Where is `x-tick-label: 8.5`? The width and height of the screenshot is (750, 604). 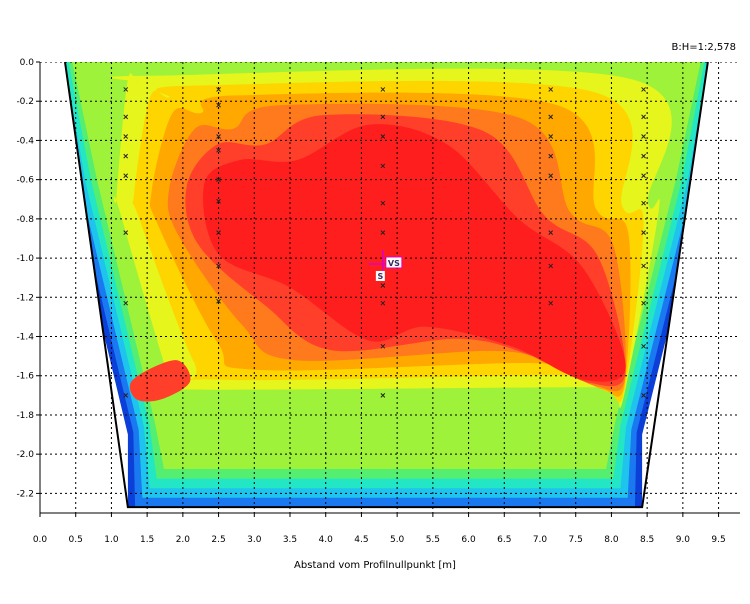 x-tick-label: 8.5 is located at coordinates (647, 540).